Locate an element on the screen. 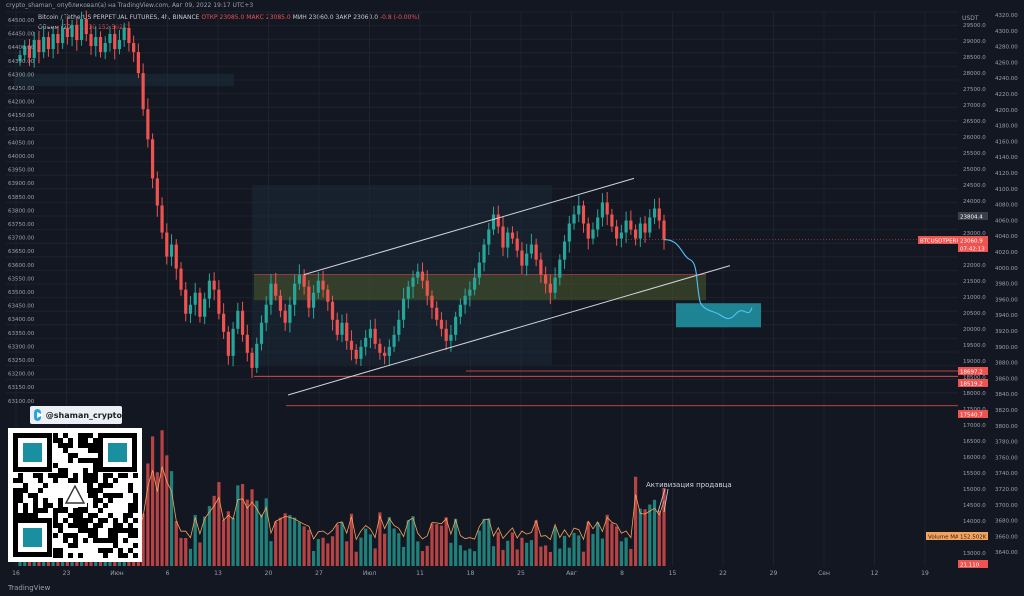 The width and height of the screenshot is (1024, 596). volume-label: Объем (20) is located at coordinates (56, 27).